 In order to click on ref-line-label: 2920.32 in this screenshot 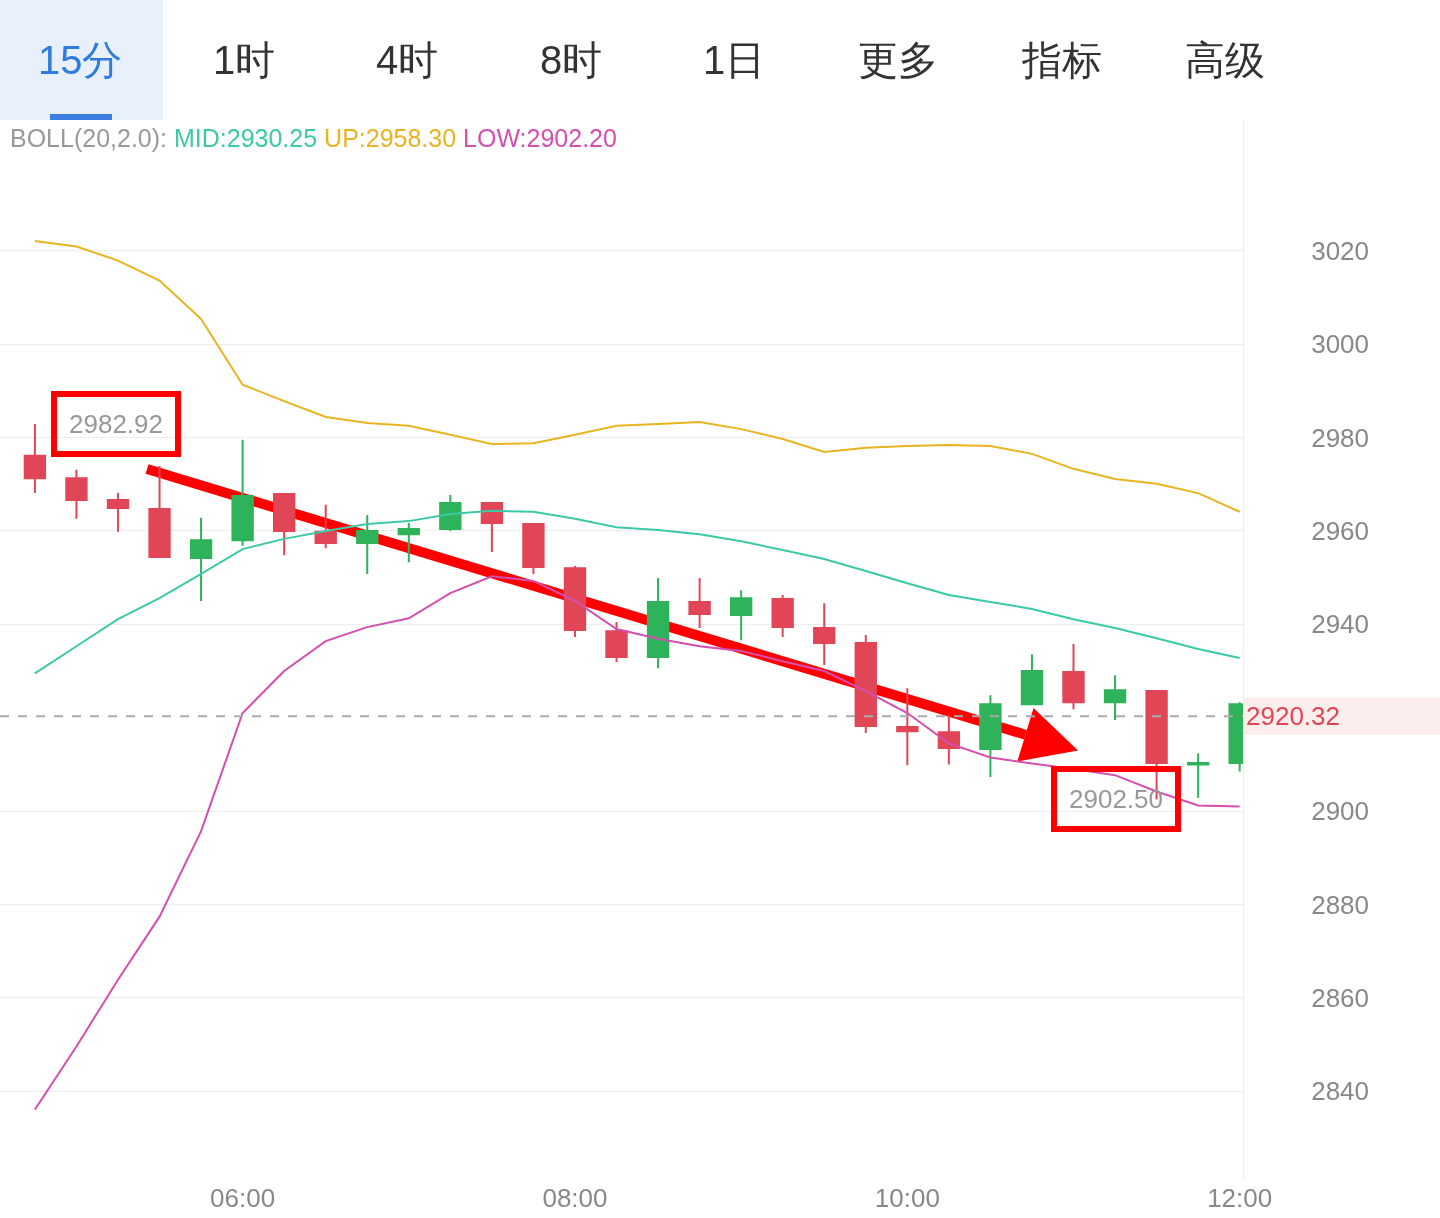, I will do `click(1293, 716)`.